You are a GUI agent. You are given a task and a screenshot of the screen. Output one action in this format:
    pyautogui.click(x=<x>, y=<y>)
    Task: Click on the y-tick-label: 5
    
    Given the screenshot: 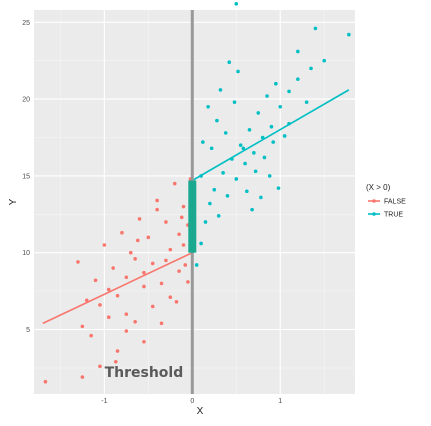 What is the action you would take?
    pyautogui.click(x=28, y=330)
    